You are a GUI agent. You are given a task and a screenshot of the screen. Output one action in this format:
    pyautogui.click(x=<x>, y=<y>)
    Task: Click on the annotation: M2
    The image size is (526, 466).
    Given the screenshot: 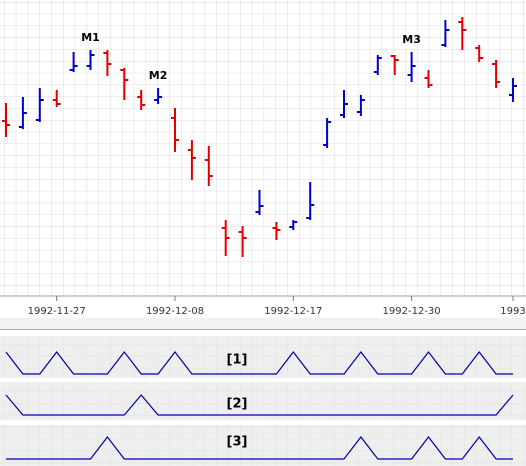 What is the action you would take?
    pyautogui.click(x=158, y=75)
    